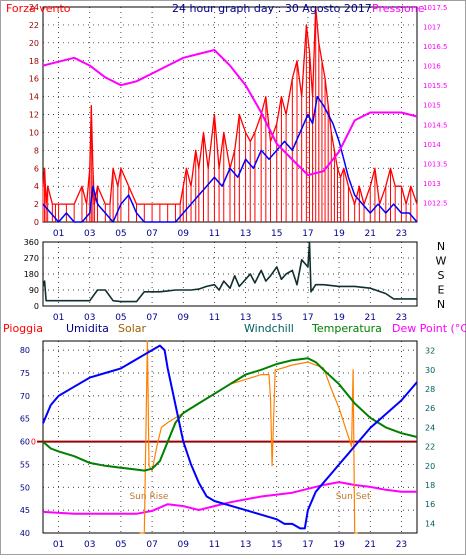 Image resolution: width=466 pixels, height=559 pixels. Describe the element at coordinates (432, 145) in the screenshot. I see `y-tick-label-right: 1014` at that location.